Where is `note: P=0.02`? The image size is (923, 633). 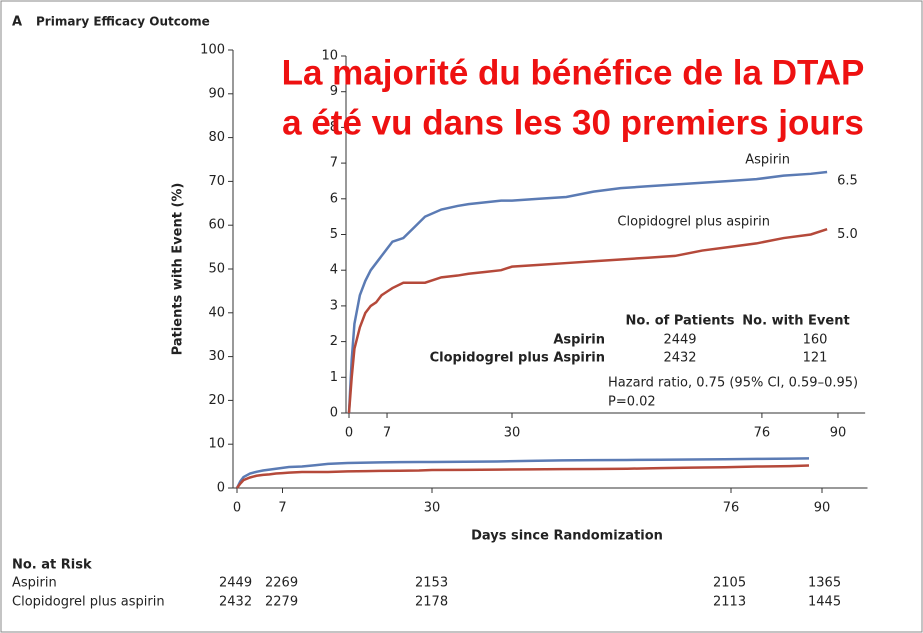
note: P=0.02 is located at coordinates (632, 402).